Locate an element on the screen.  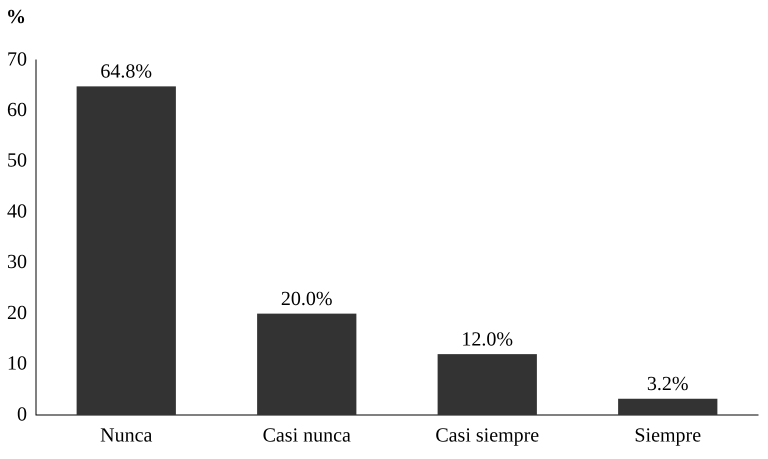
y-tick-label: 60 is located at coordinates (17, 109).